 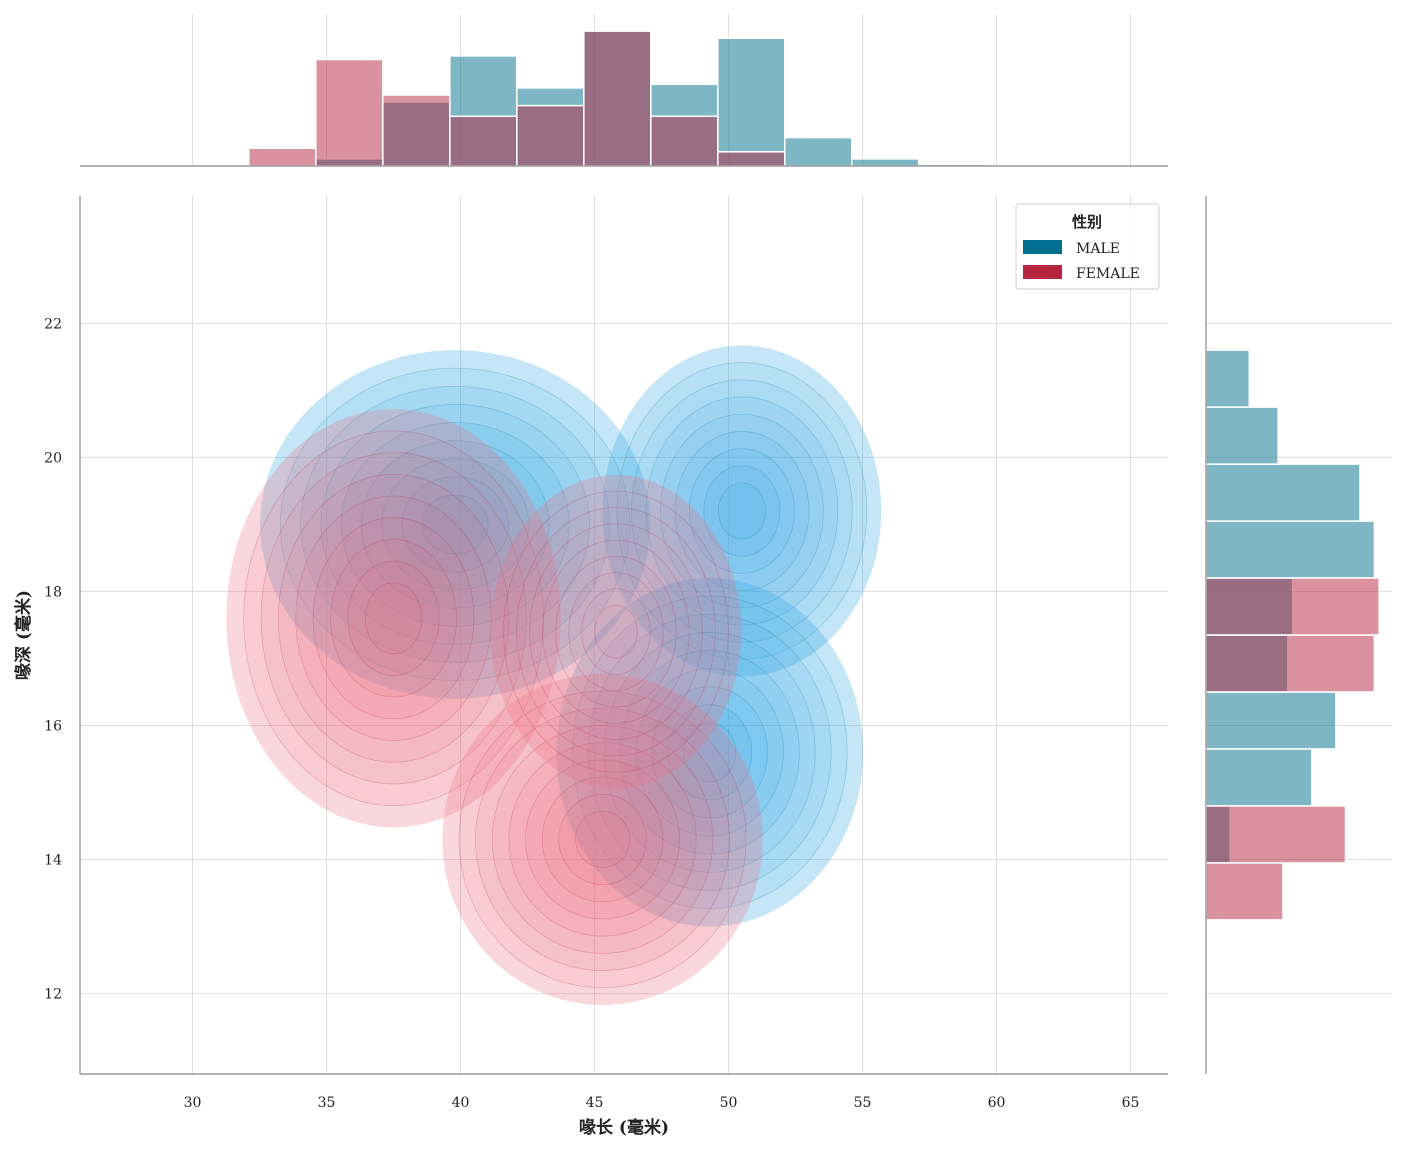 I want to click on x-tick-label: 55, so click(x=863, y=1103).